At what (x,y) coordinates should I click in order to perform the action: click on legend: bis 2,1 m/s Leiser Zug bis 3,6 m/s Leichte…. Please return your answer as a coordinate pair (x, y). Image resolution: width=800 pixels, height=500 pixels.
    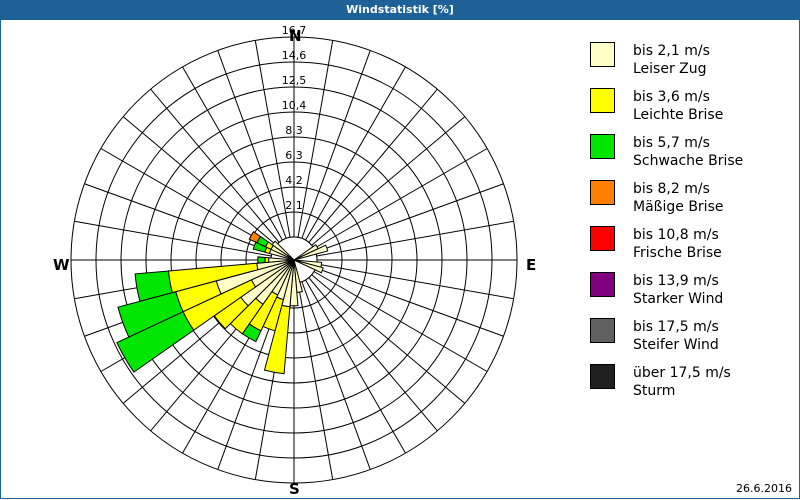
    Looking at the image, I should click on (666, 226).